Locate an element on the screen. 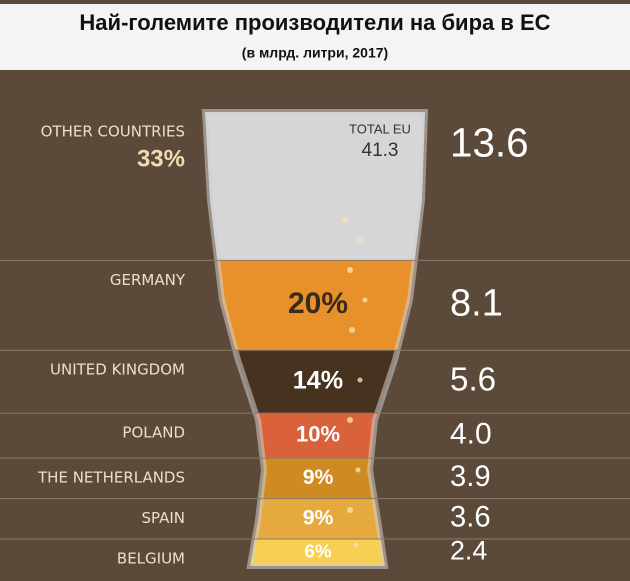 The height and width of the screenshot is (581, 630). value-label: 2.4 is located at coordinates (468, 551).